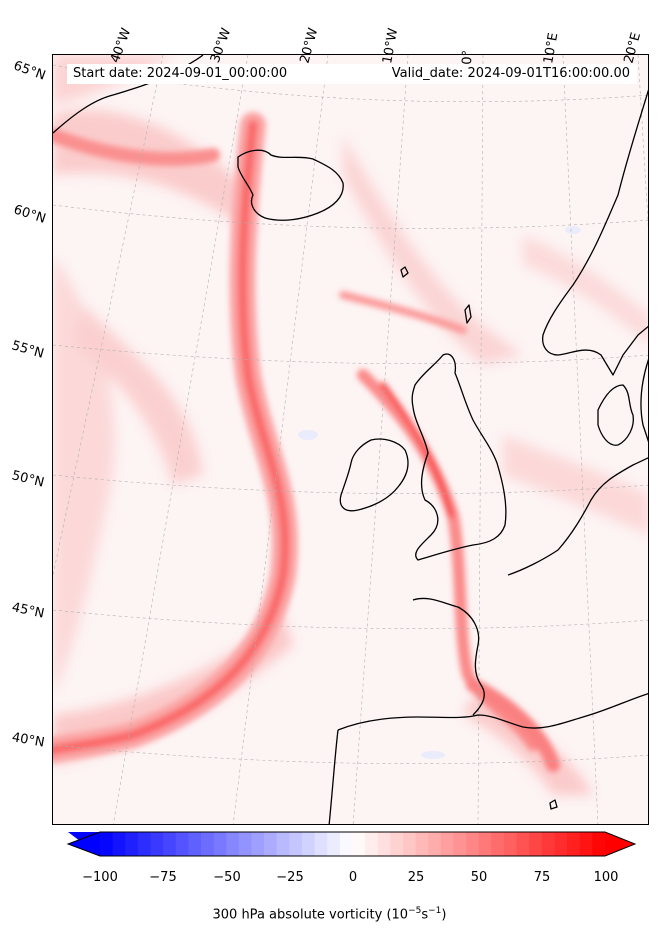 The height and width of the screenshot is (936, 659). I want to click on colorbar-cells, so click(353, 844).